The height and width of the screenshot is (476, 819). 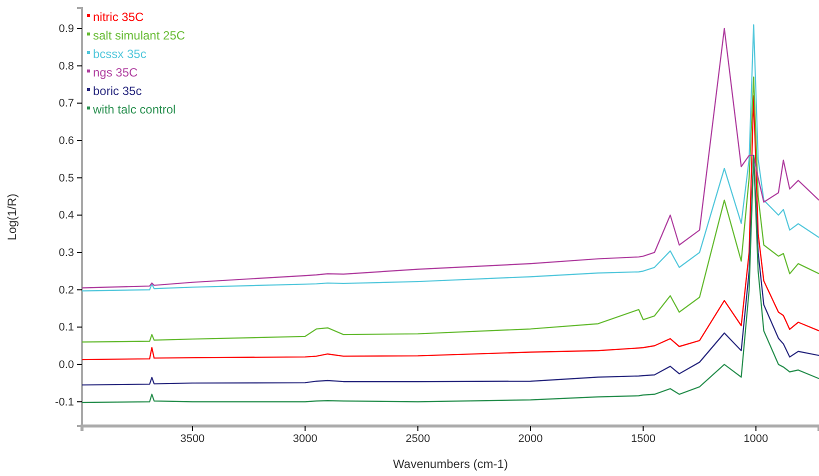 I want to click on y-tick-label: 0.6, so click(x=66, y=141).